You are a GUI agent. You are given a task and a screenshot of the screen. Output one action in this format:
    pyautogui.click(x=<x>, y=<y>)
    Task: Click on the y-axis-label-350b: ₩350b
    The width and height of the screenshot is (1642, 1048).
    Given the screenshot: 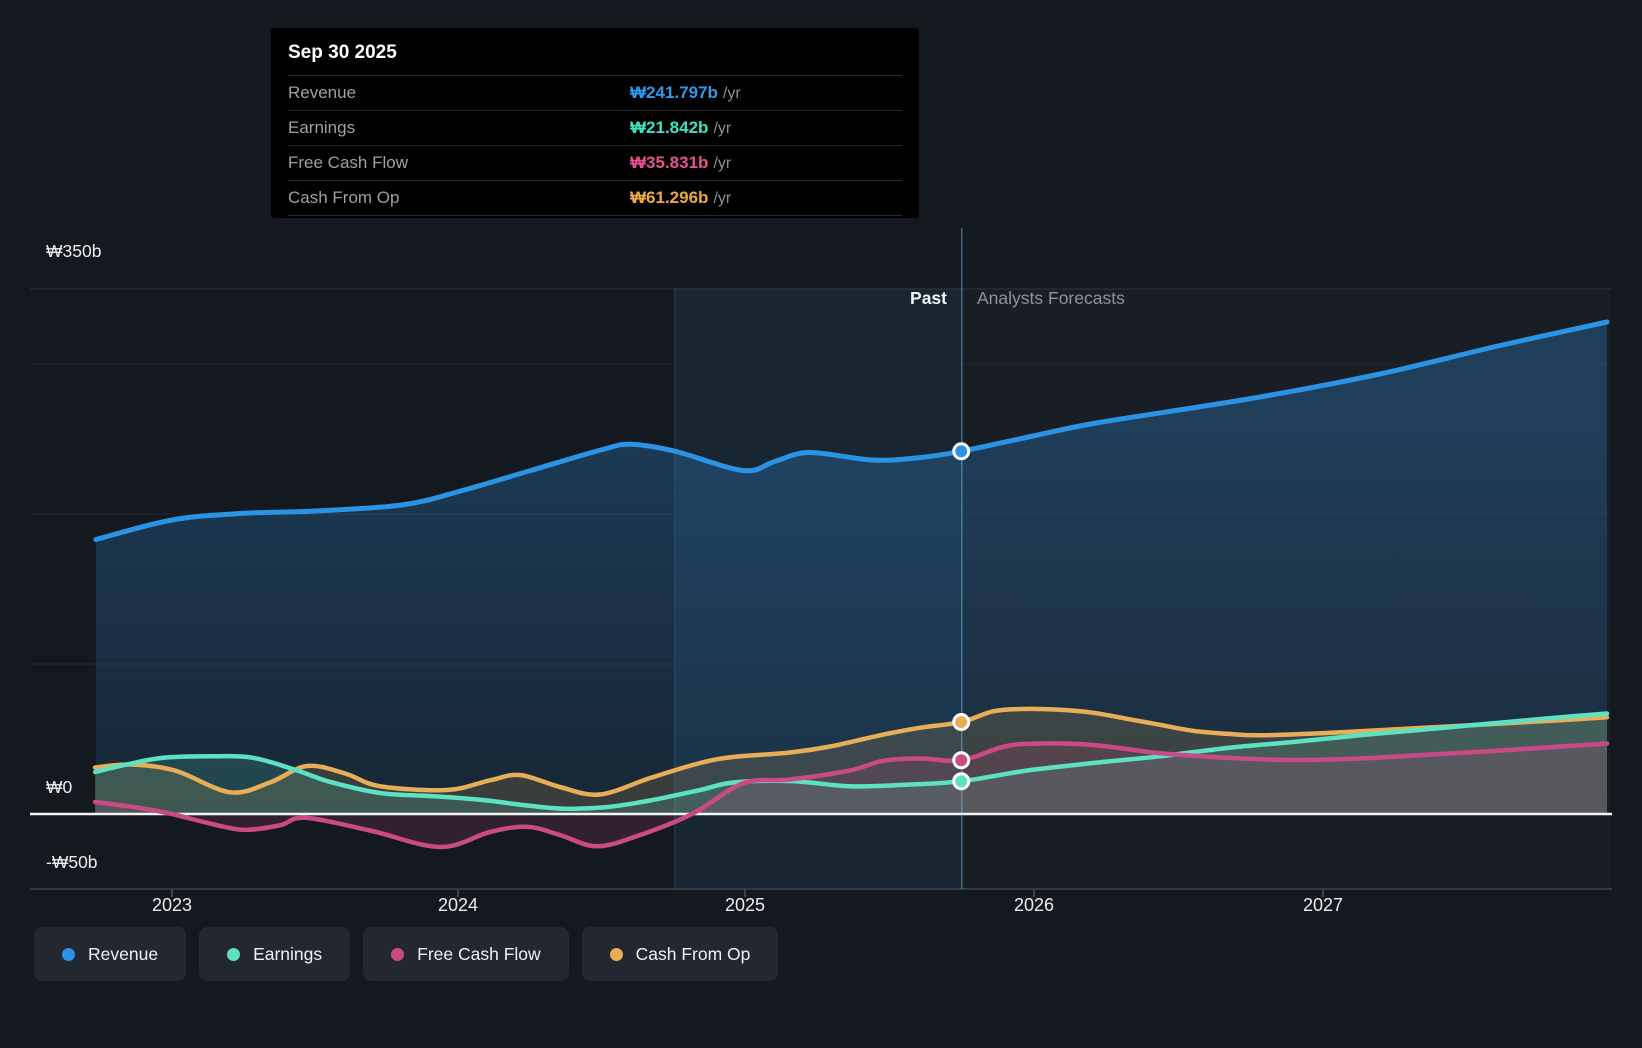 What is the action you would take?
    pyautogui.click(x=74, y=251)
    